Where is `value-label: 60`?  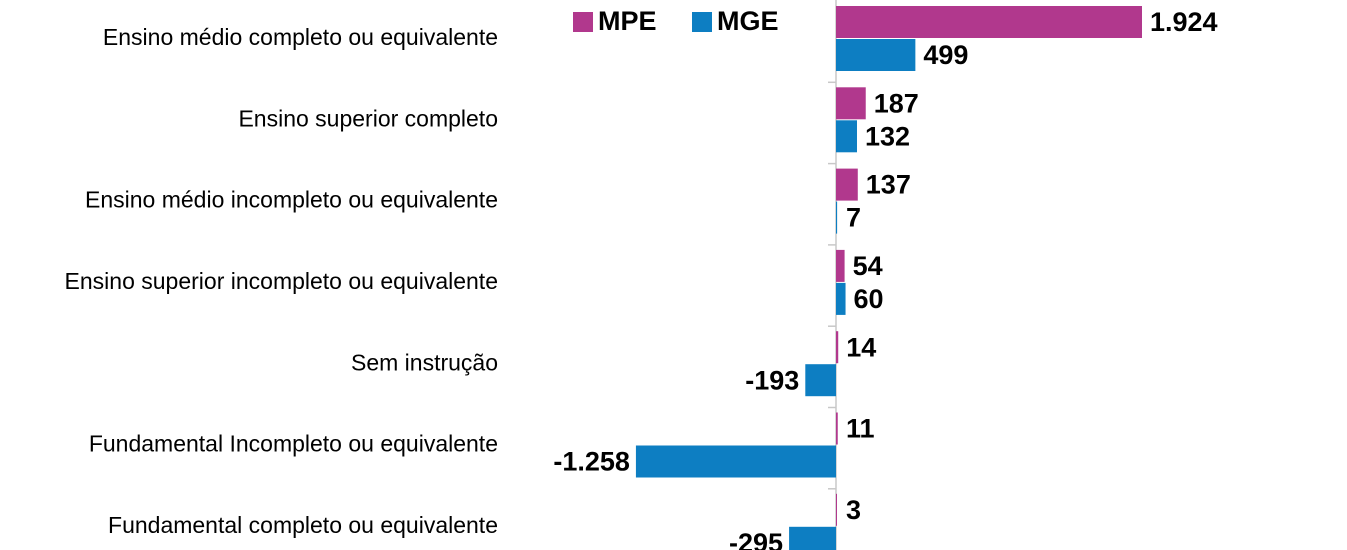
value-label: 60 is located at coordinates (869, 299).